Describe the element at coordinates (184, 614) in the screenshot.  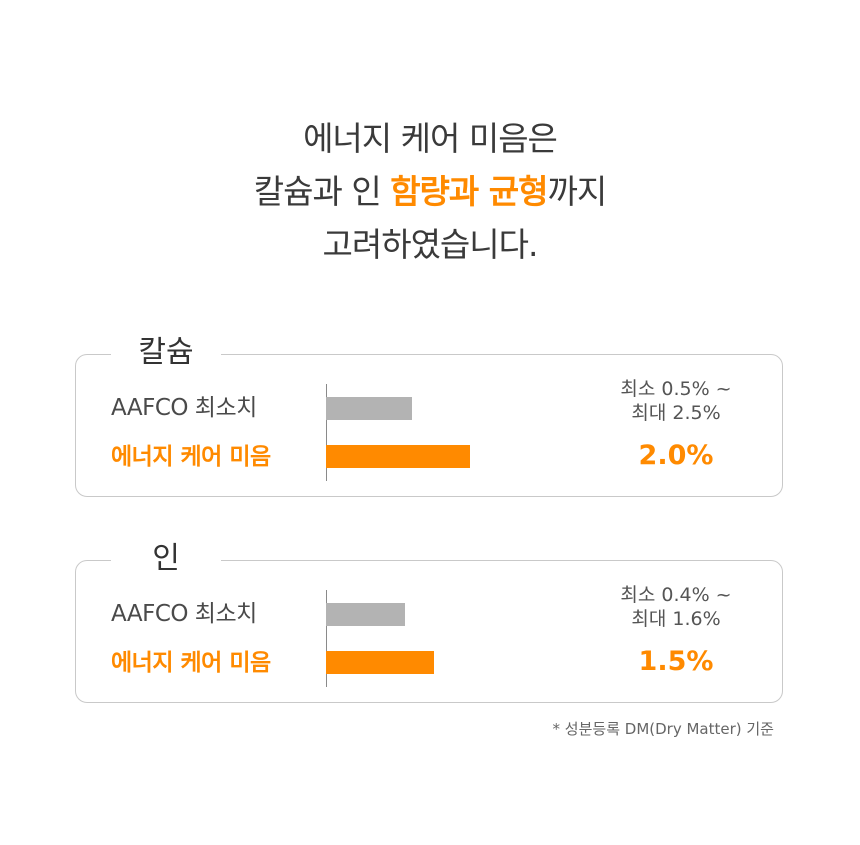
I see `phosphorus-aafco-label: AAFCO 최소치` at that location.